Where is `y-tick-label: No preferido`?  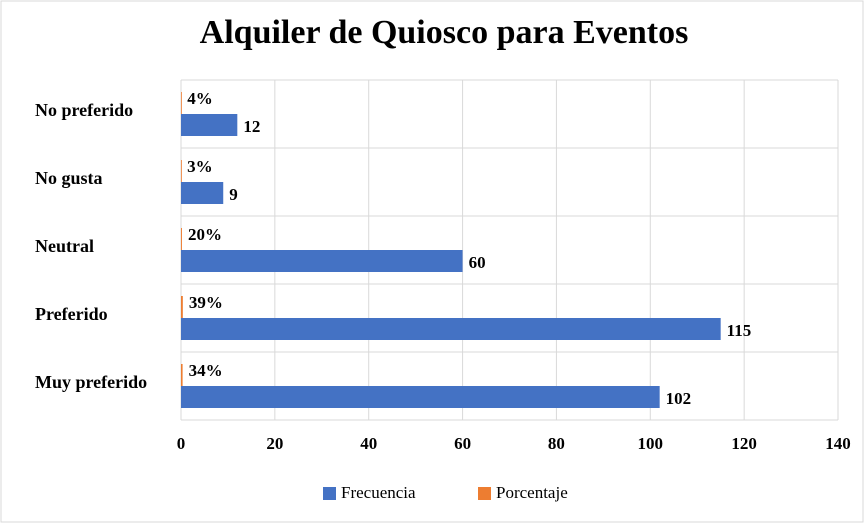
y-tick-label: No preferido is located at coordinates (84, 110).